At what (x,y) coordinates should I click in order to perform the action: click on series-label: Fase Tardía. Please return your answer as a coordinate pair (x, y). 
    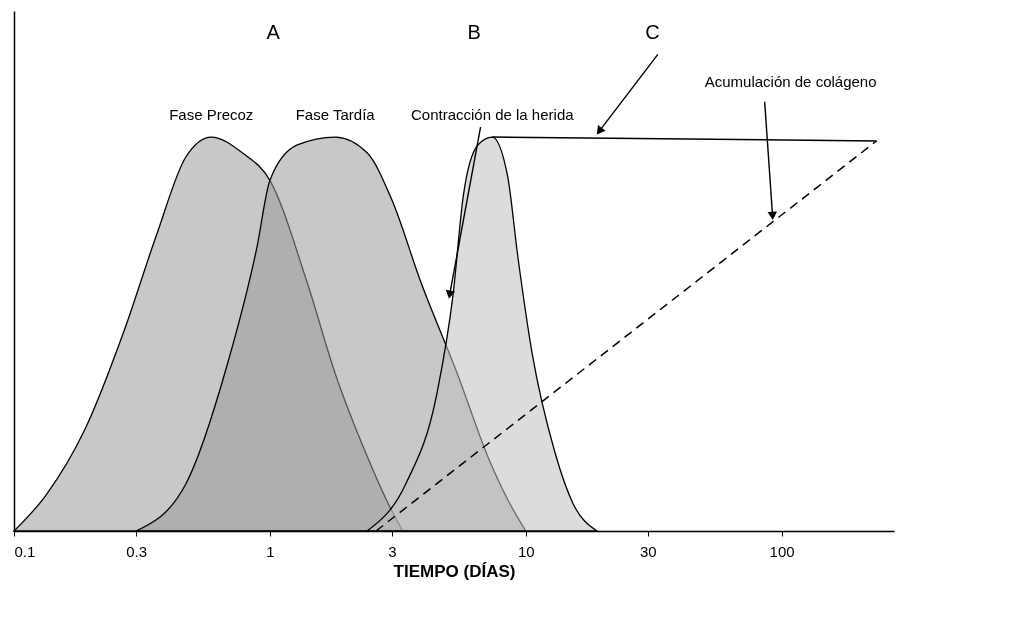
    Looking at the image, I should click on (335, 115).